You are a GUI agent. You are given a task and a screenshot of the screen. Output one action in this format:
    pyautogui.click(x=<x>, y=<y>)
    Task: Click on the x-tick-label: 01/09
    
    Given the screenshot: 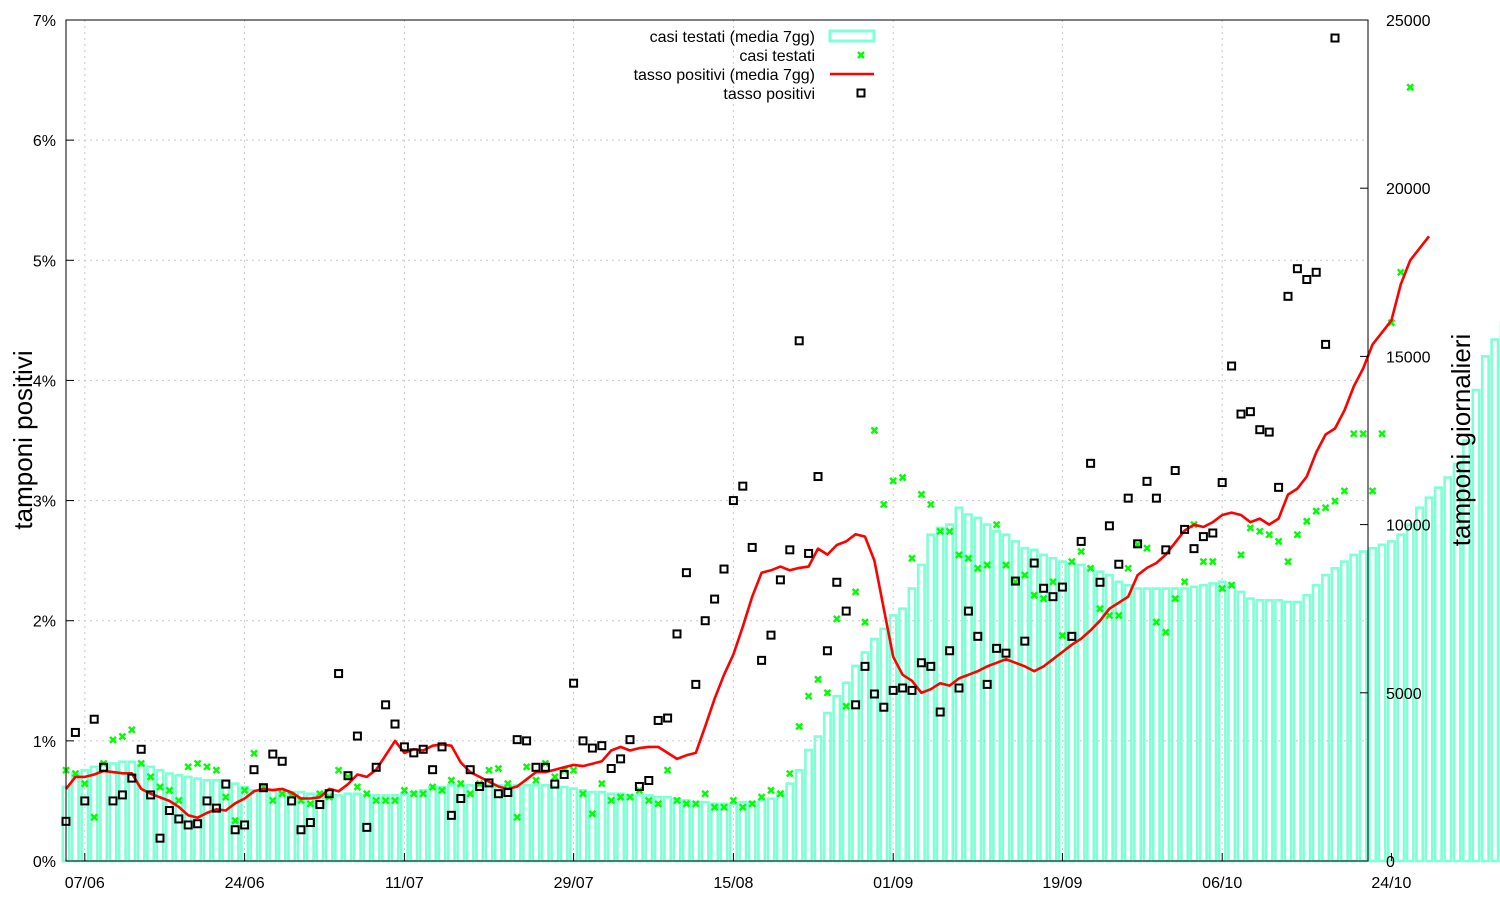 What is the action you would take?
    pyautogui.click(x=893, y=883)
    